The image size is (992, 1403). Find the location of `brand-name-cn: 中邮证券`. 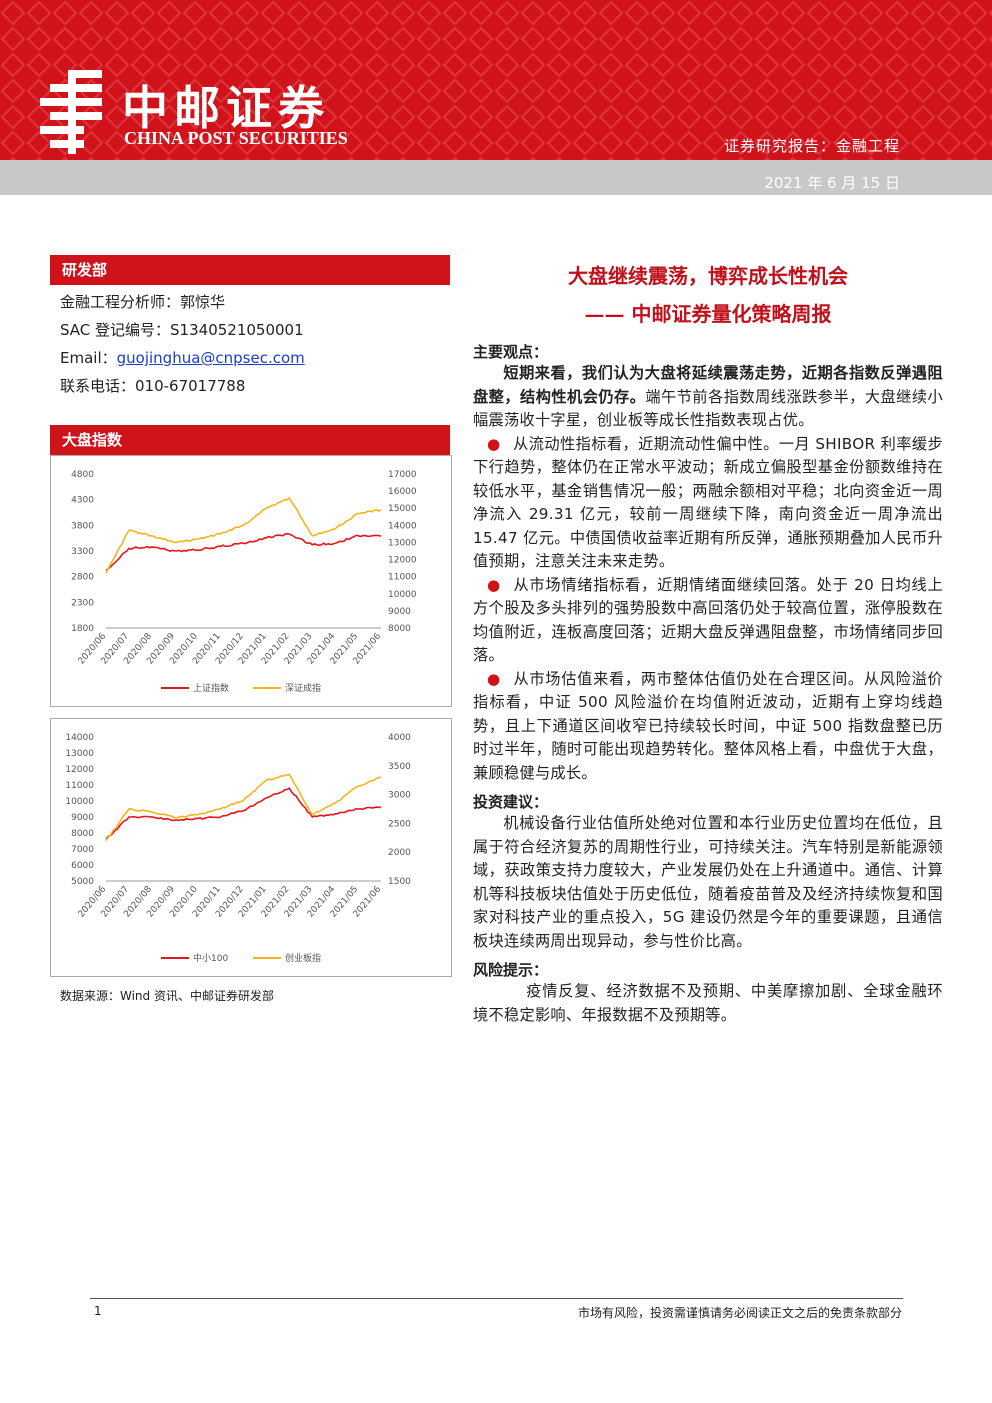

brand-name-cn: 中邮证券 is located at coordinates (226, 108).